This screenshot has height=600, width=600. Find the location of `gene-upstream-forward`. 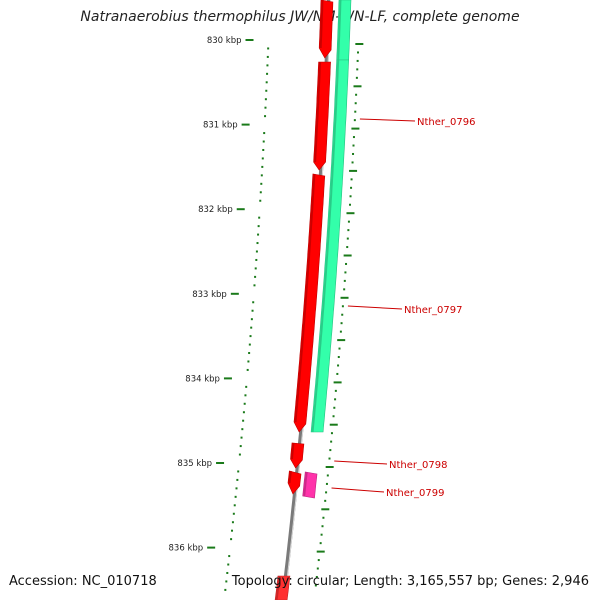

gene-upstream-forward is located at coordinates (344, 30).